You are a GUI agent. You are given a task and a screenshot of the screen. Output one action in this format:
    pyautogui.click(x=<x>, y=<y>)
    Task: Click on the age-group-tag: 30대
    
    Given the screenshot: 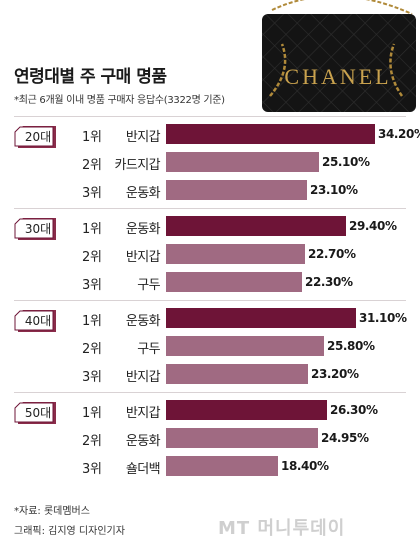 What is the action you would take?
    pyautogui.click(x=35, y=229)
    